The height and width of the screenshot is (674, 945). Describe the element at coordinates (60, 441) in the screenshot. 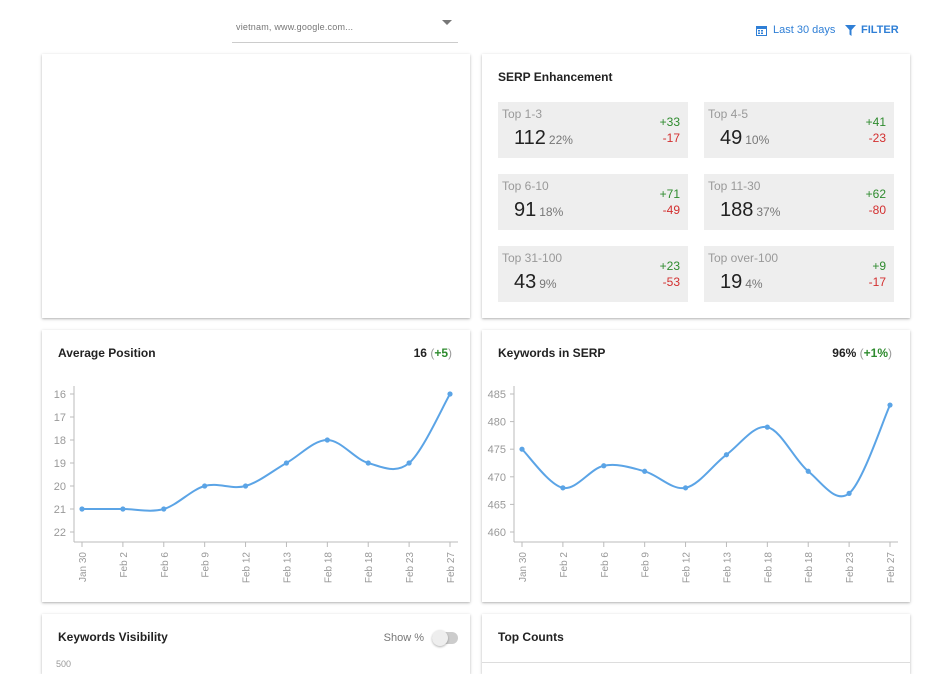

I see `y-tick-label: 18` at that location.